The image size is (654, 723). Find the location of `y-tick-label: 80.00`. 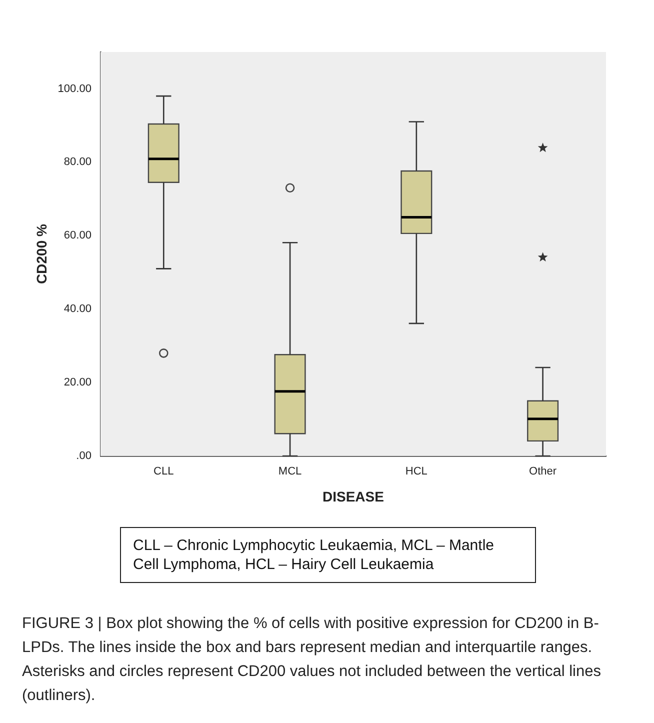

y-tick-label: 80.00 is located at coordinates (78, 162).